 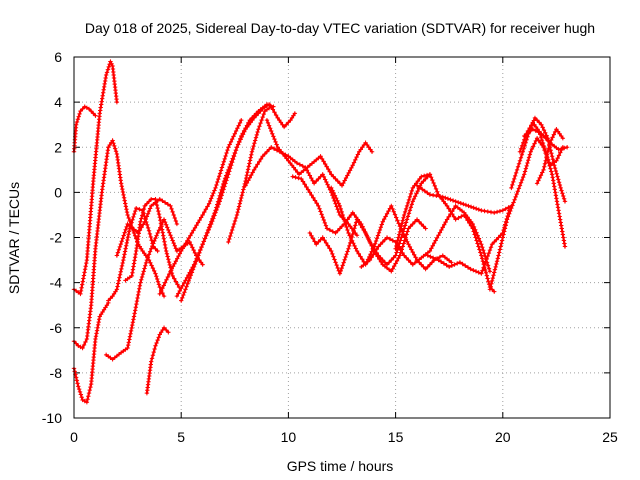 What do you see at coordinates (56, 283) in the screenshot?
I see `y-tick-label: -4` at bounding box center [56, 283].